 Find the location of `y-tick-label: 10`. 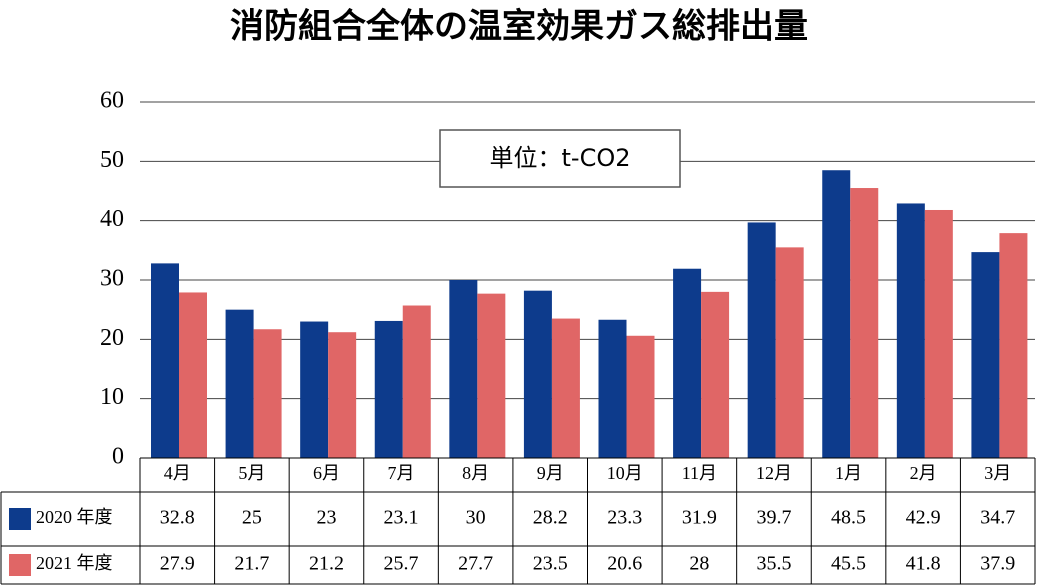

y-tick-label: 10 is located at coordinates (112, 397).